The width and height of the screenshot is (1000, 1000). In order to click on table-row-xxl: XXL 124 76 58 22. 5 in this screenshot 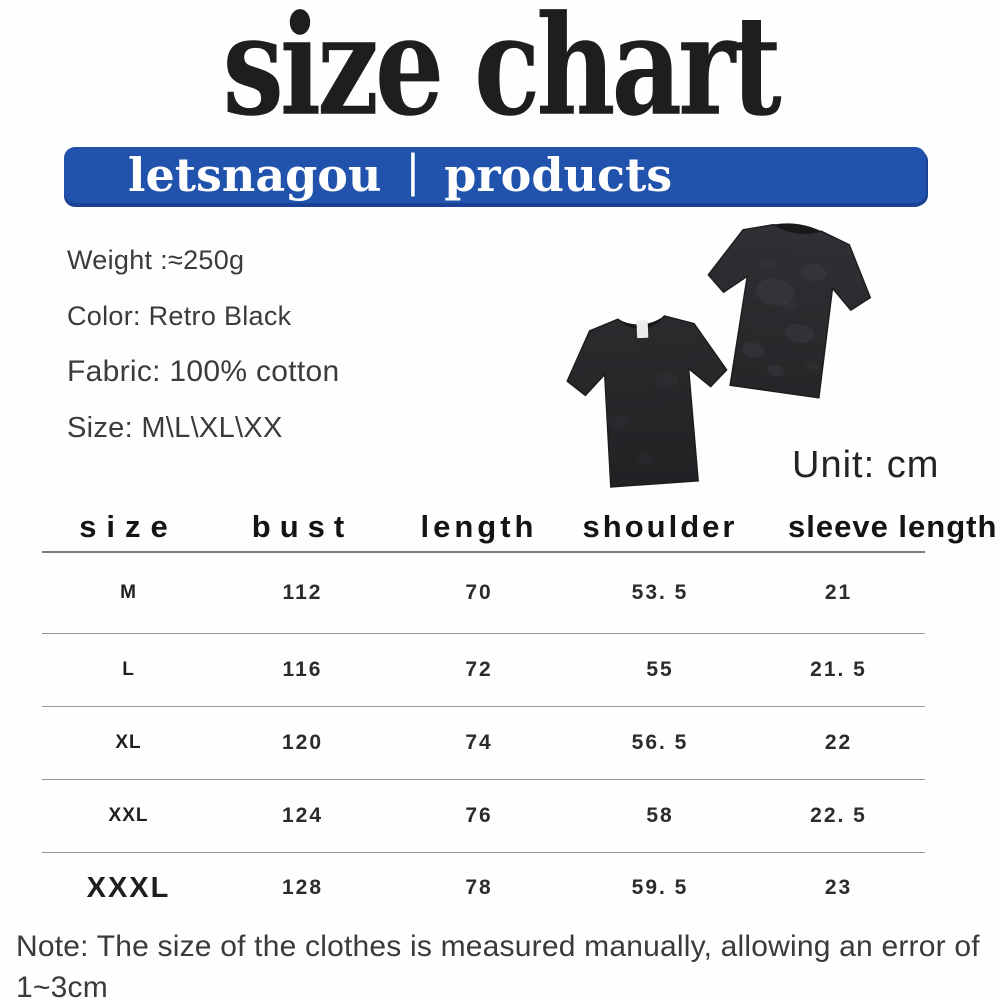, I will do `click(483, 816)`.